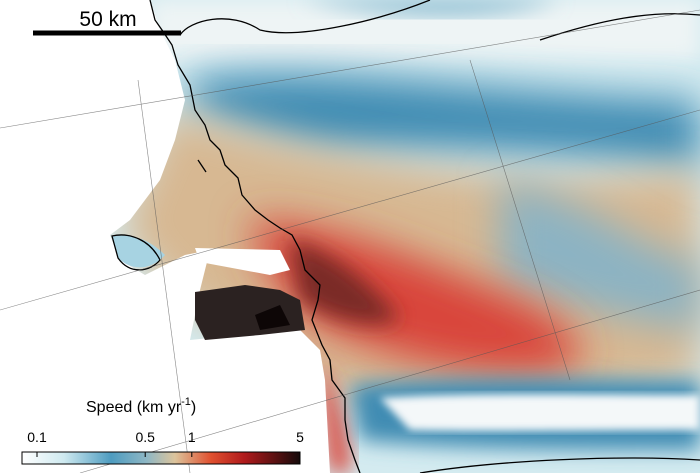 This screenshot has height=473, width=700. Describe the element at coordinates (162, 430) in the screenshot. I see `colorbar: Speed (km yr-1) 0.1 0.5 1 5` at that location.